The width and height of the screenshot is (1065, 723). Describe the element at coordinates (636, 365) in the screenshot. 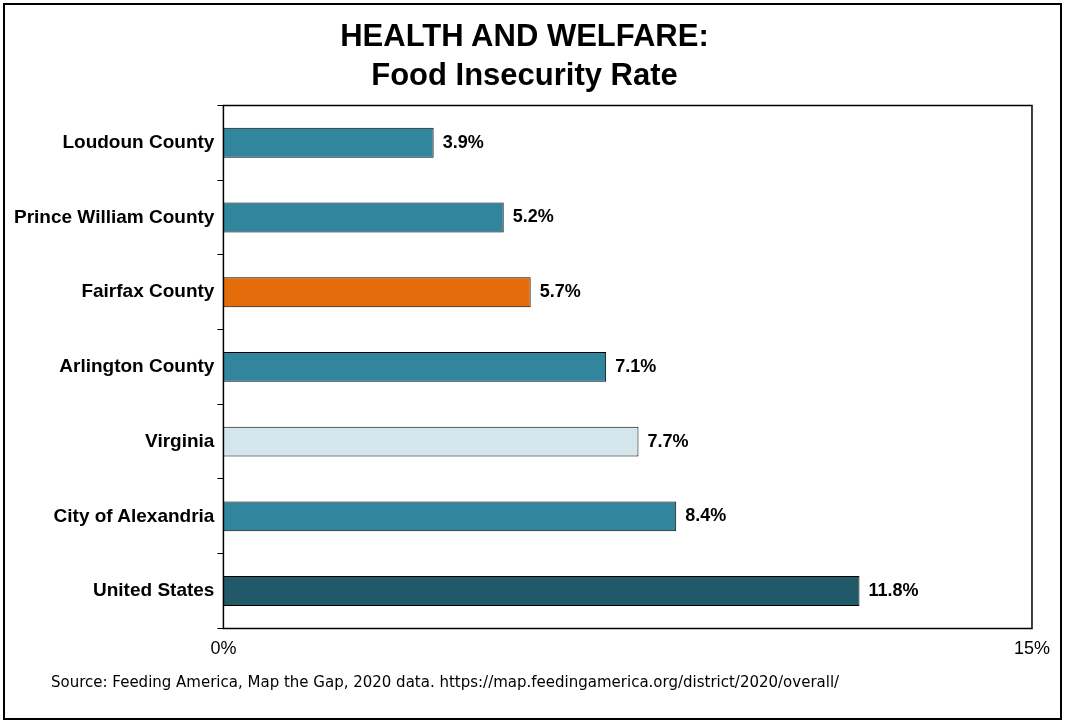

I see `data-label: 7.1%` at that location.